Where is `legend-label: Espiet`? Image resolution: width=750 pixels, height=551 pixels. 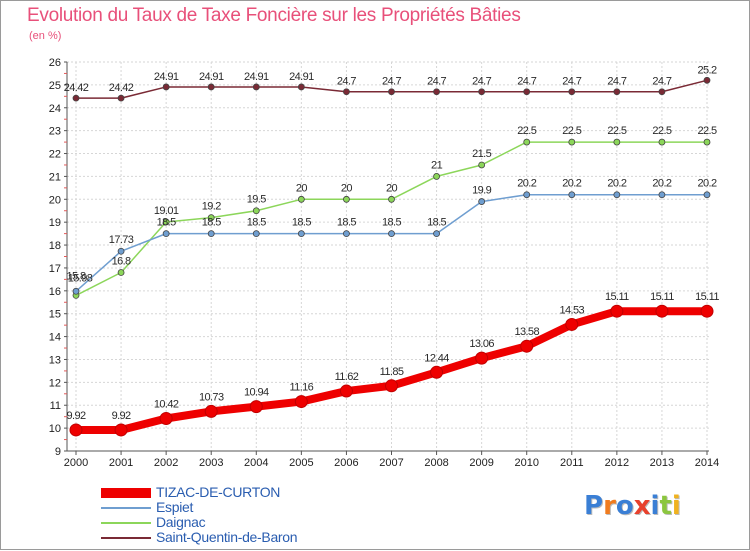
legend-label: Espiet is located at coordinates (175, 507).